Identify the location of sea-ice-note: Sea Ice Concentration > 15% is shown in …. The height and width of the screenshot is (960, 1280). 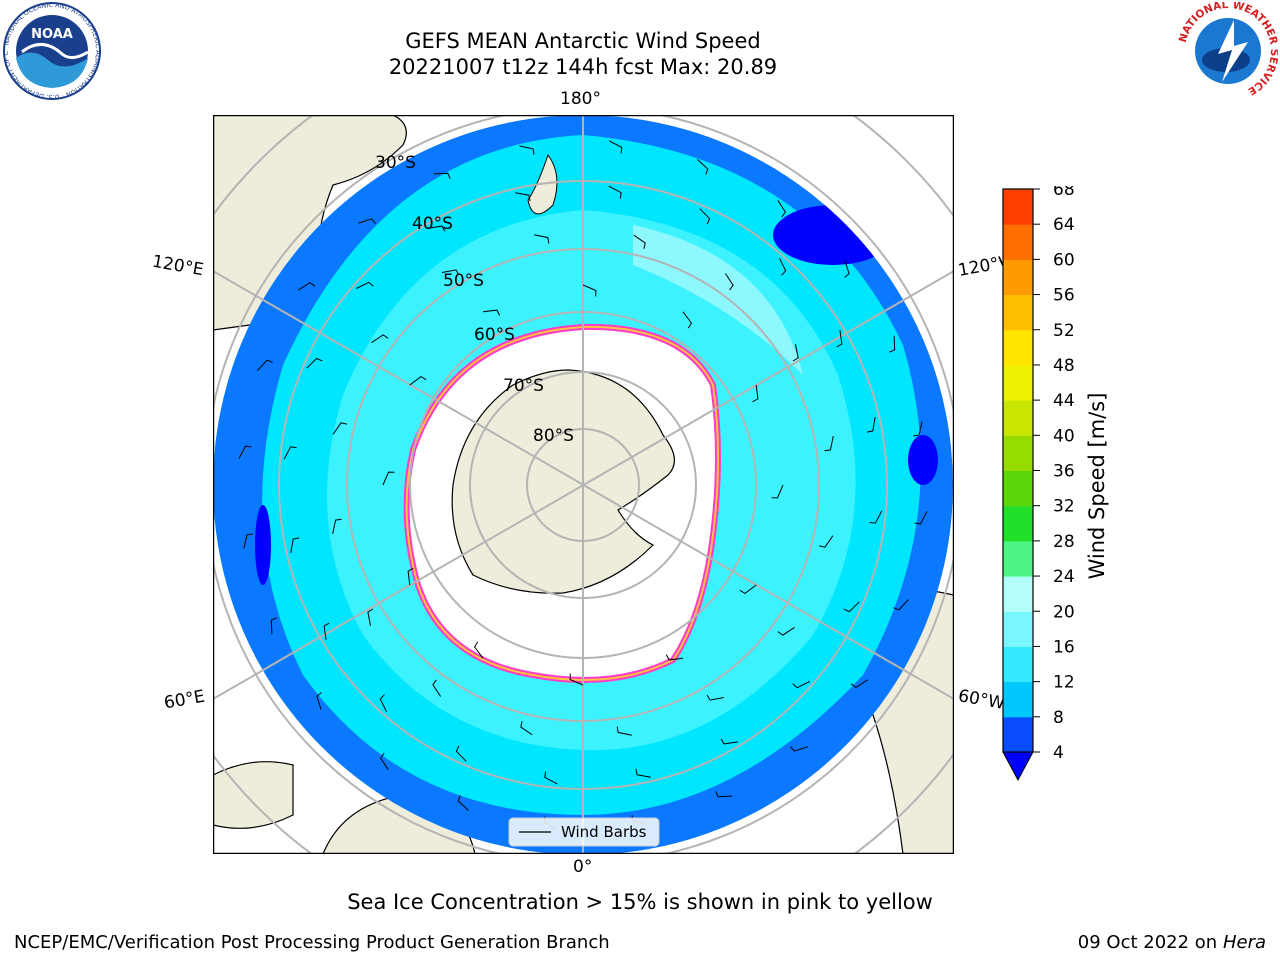
(640, 902).